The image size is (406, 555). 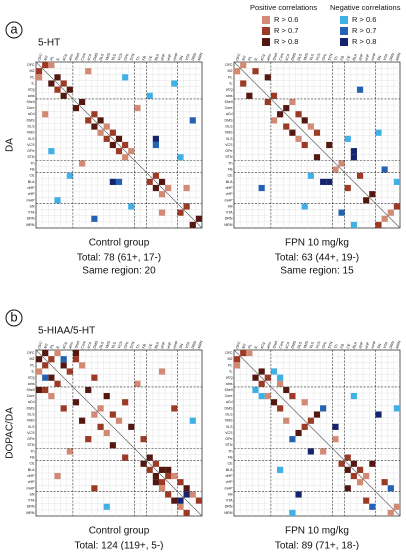 I want to click on row-label: BLA, so click(x=31, y=182).